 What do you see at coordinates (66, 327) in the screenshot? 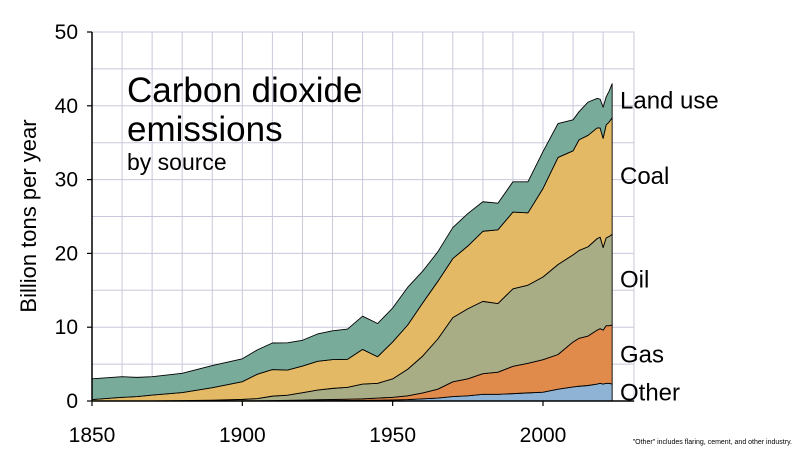
I see `y-tick-label: 10` at bounding box center [66, 327].